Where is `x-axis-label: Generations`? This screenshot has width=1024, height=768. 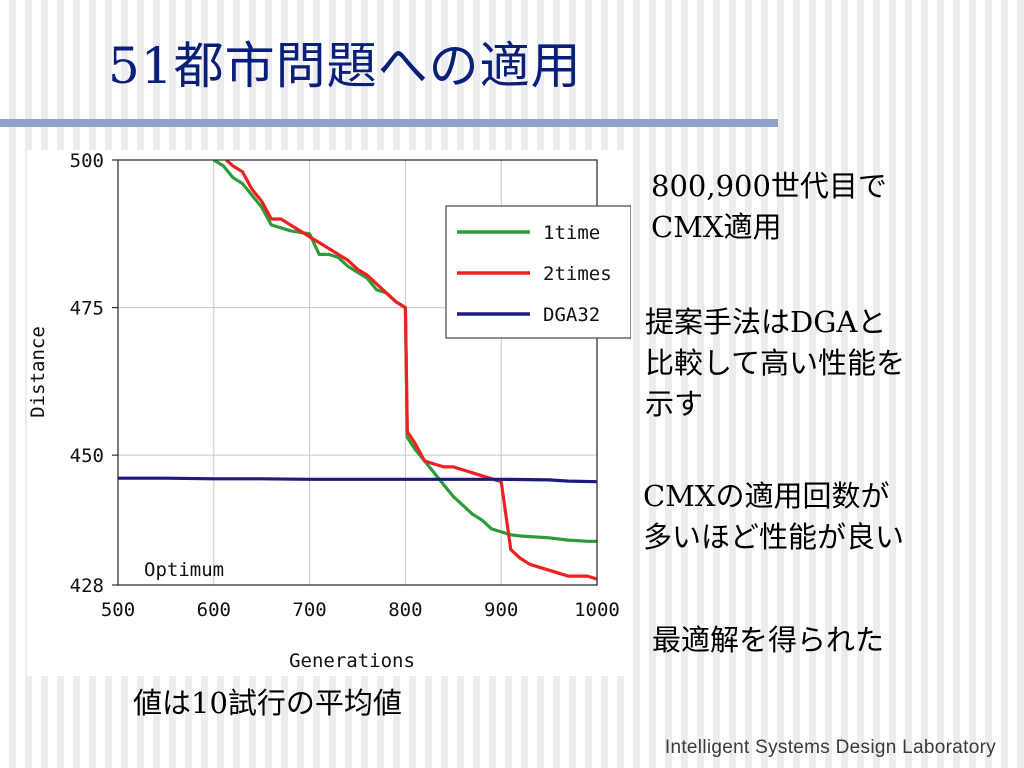
x-axis-label: Generations is located at coordinates (352, 661).